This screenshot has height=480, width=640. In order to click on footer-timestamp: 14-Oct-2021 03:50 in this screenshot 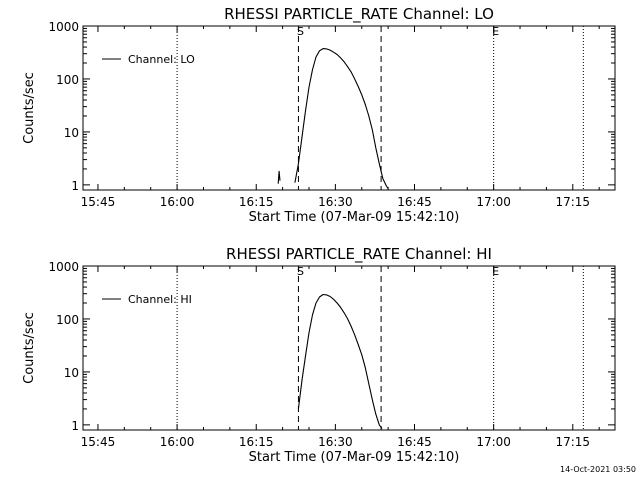, I will do `click(598, 469)`.